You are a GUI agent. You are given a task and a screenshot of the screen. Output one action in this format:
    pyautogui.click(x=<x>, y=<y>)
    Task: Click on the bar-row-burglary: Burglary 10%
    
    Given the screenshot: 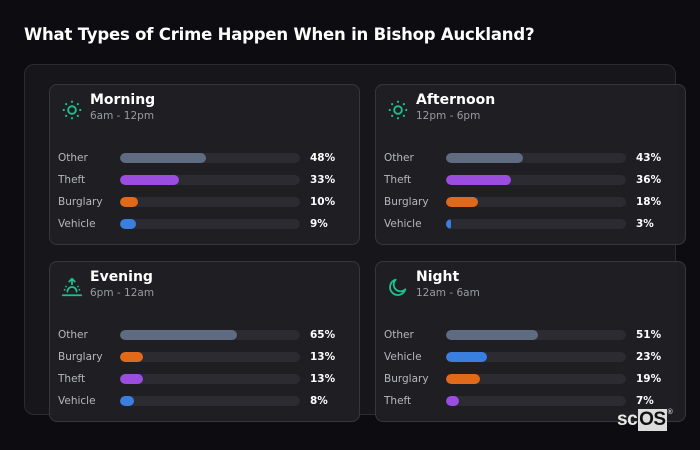 What is the action you would take?
    pyautogui.click(x=205, y=202)
    